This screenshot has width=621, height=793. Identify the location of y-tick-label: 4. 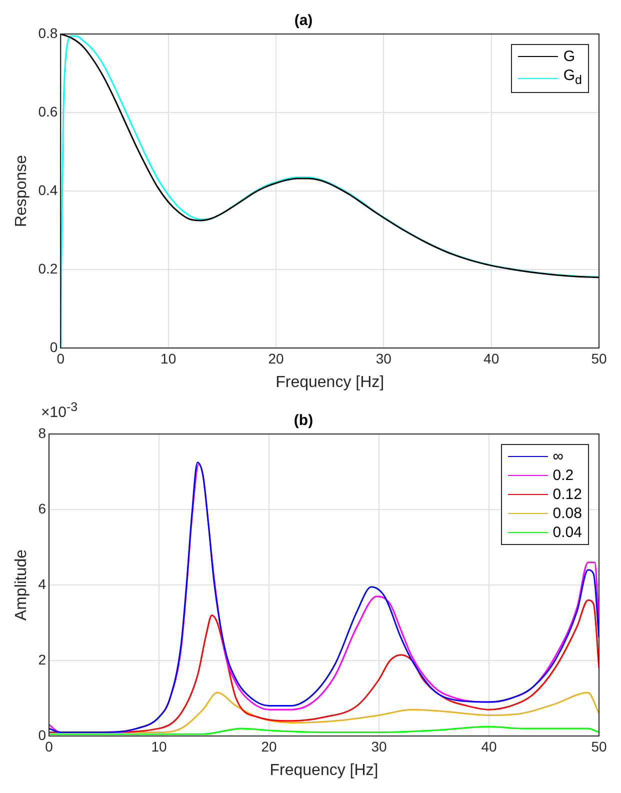
(42, 584).